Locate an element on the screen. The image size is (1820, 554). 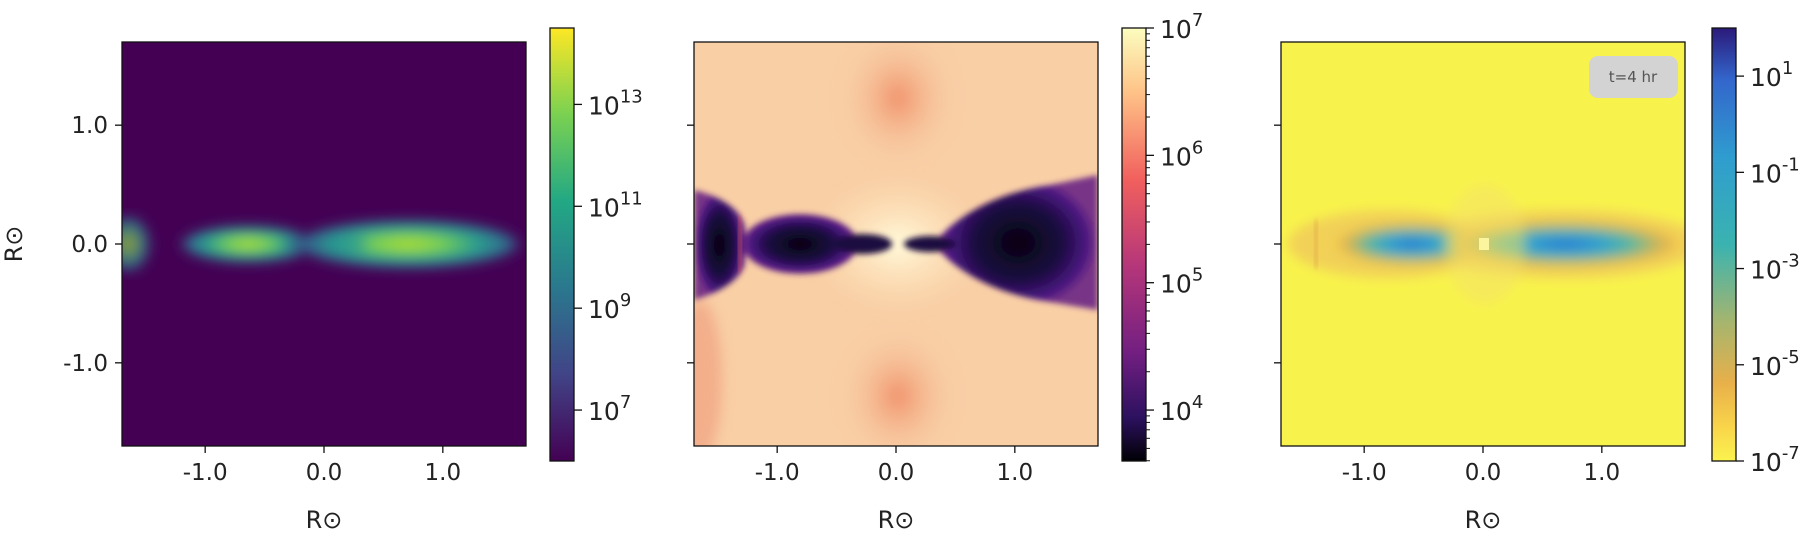
panel-2-colorbar-ticks: 10⁷ 10⁶ 10⁵ 10⁴ is located at coordinates (1174, 236).